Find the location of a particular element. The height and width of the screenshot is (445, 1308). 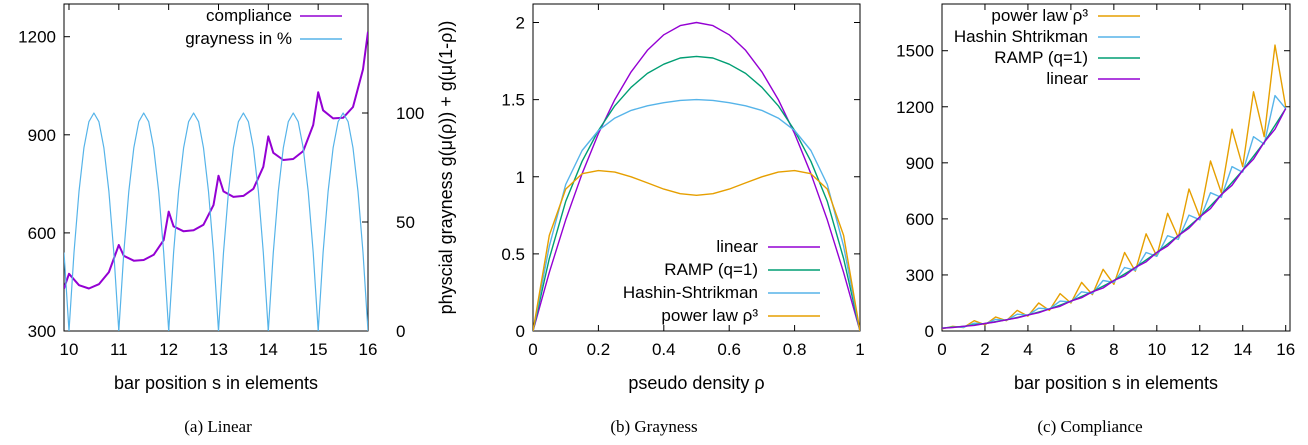

legend-label: compliance is located at coordinates (249, 15).